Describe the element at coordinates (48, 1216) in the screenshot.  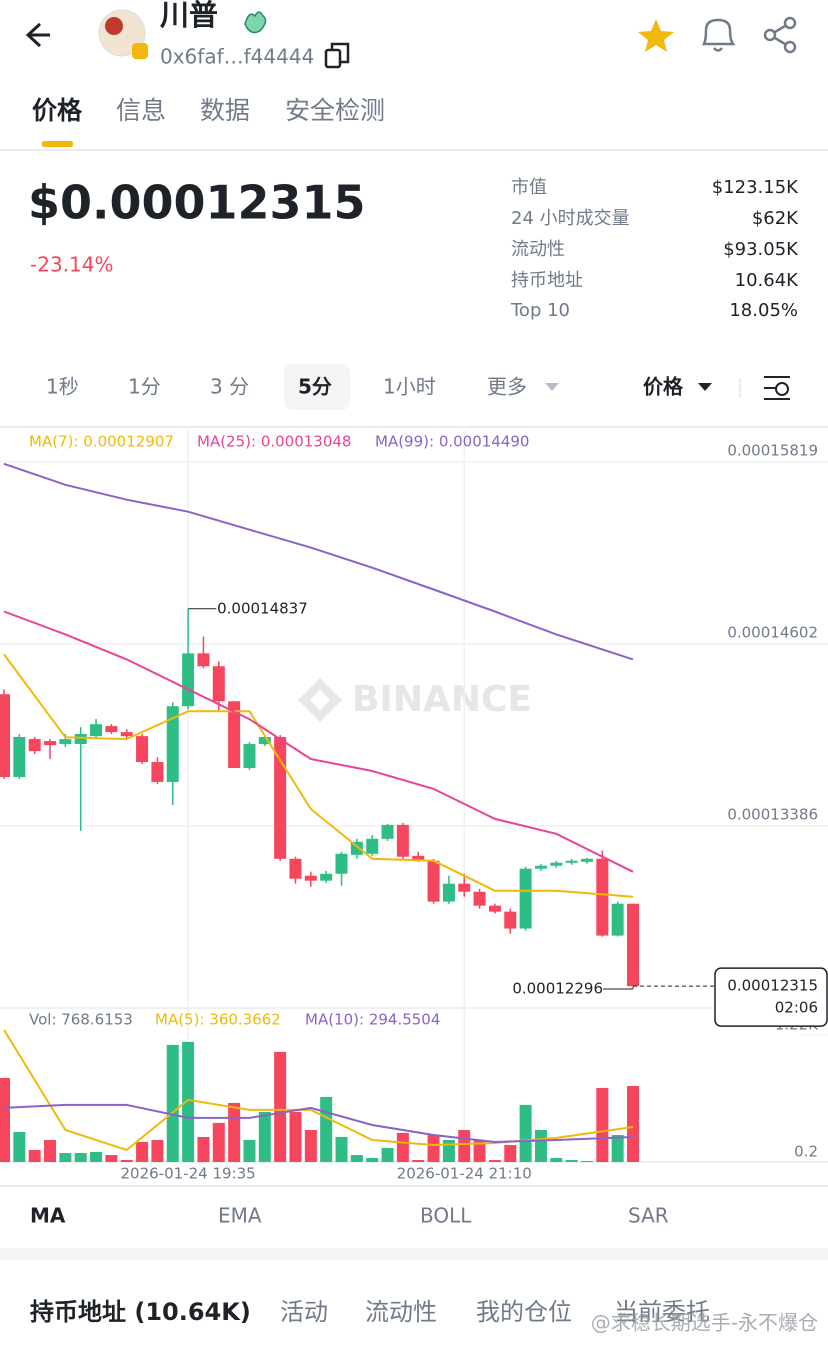
I see `indicator-tab: MA` at that location.